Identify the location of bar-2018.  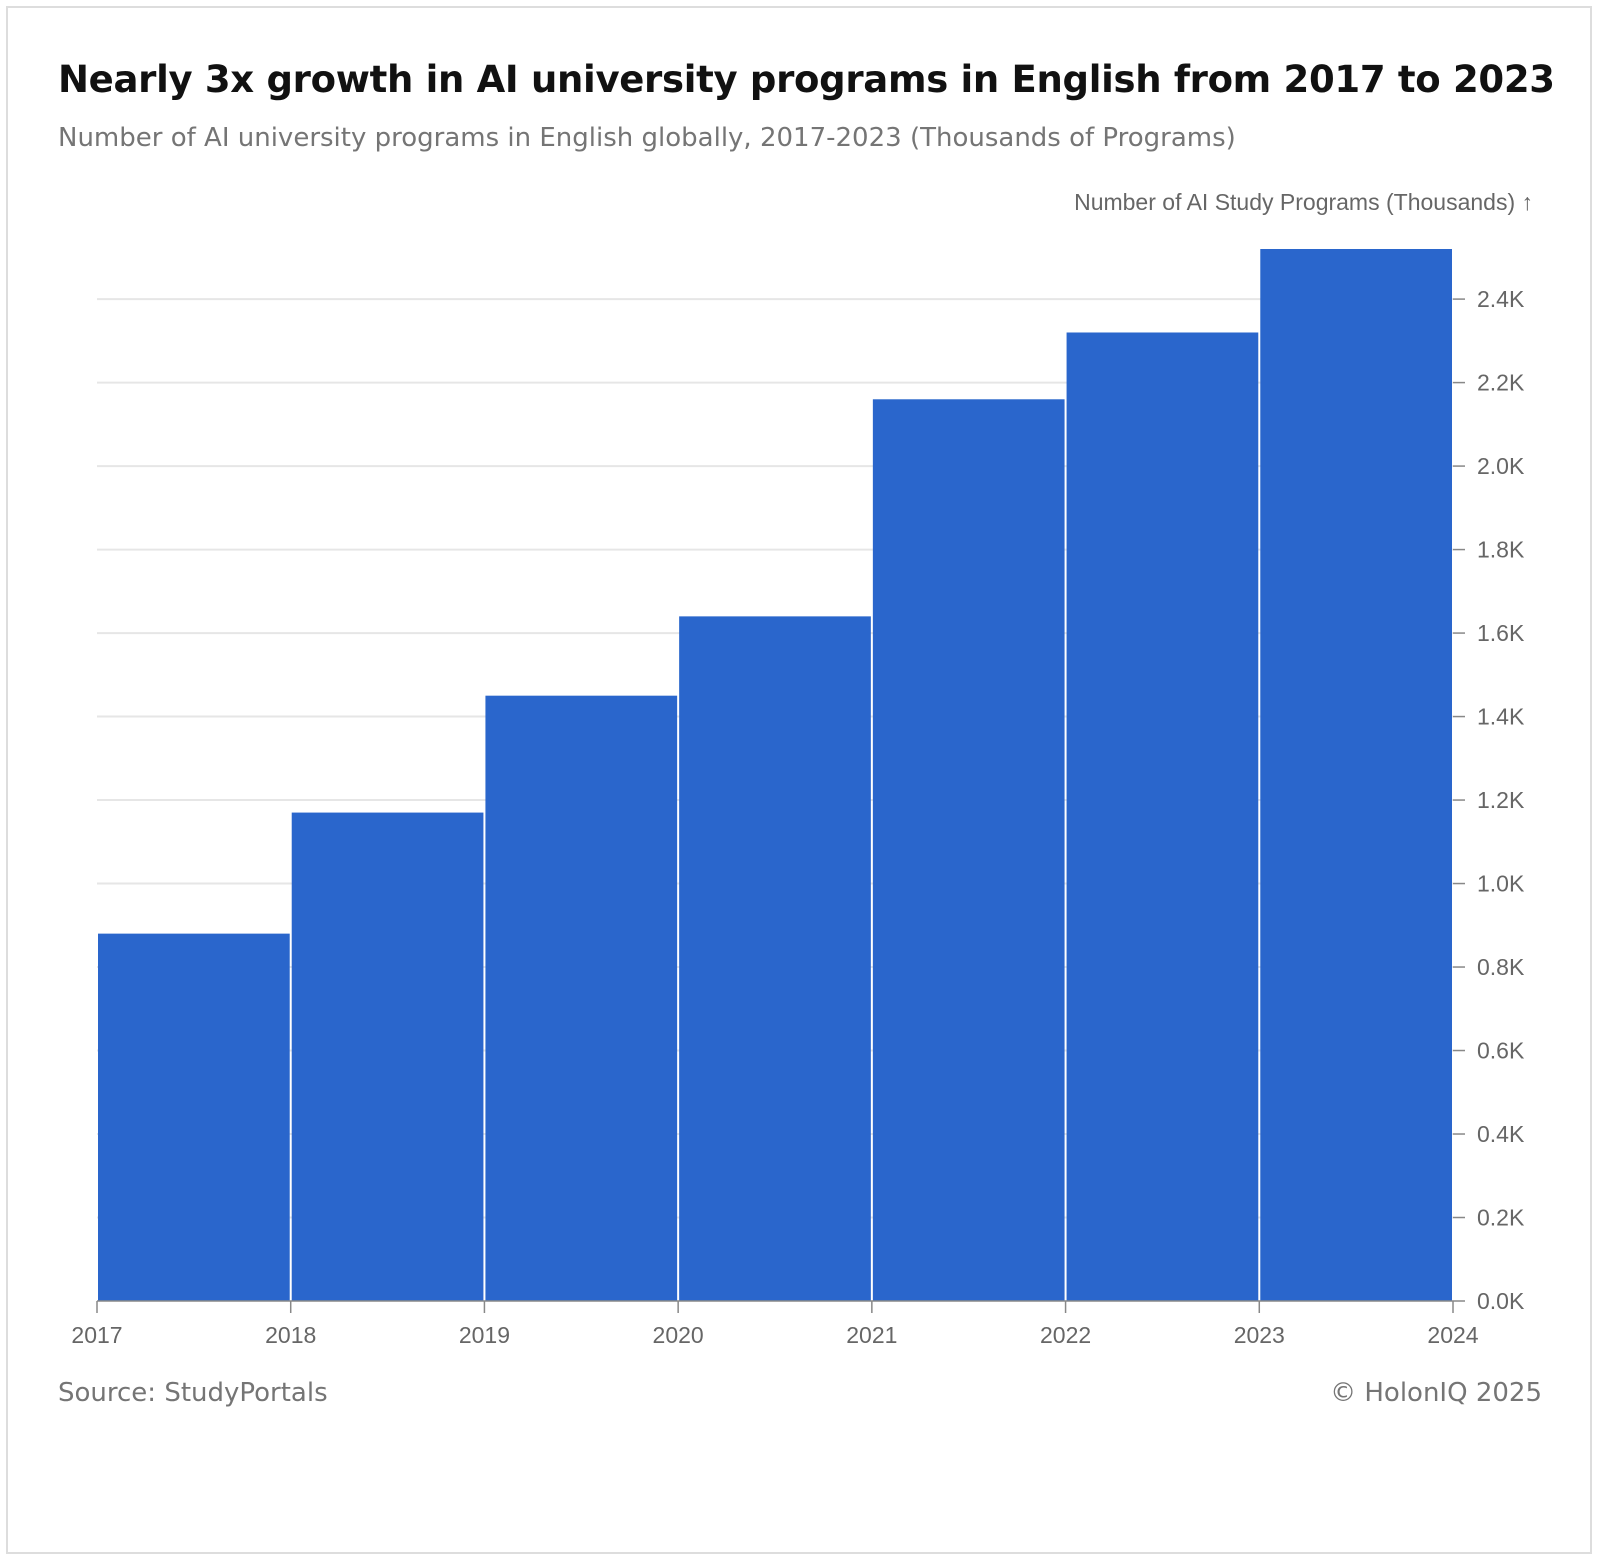
(387, 1056).